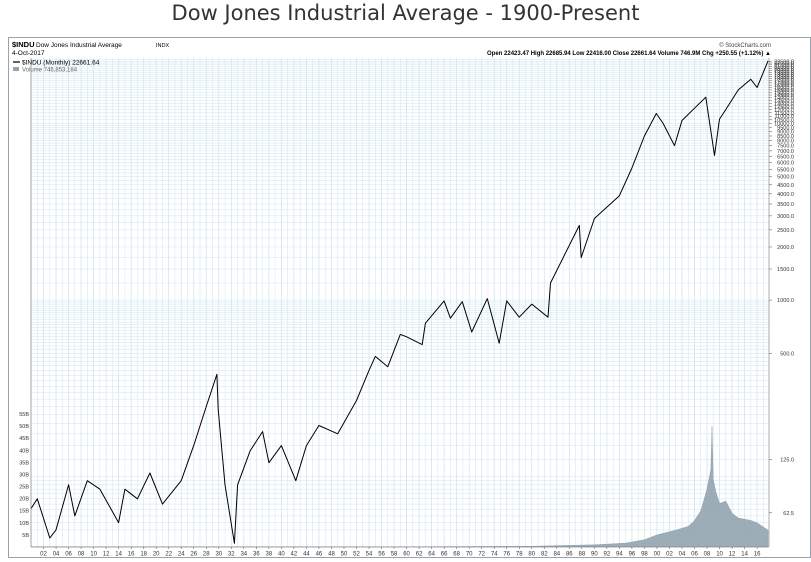  I want to click on price-axis-label: 5000.0, so click(785, 178).